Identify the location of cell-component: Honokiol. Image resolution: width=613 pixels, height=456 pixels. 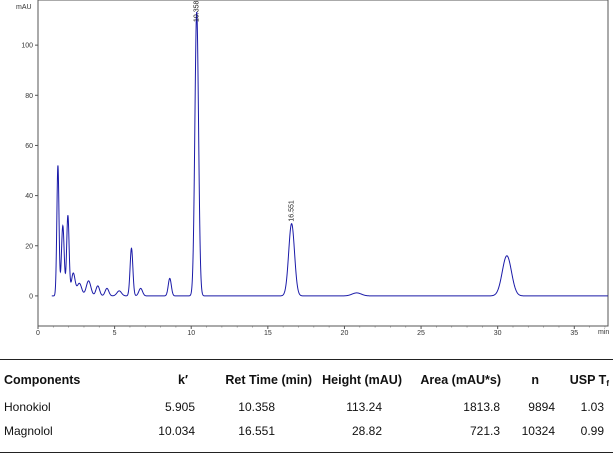
(27, 407).